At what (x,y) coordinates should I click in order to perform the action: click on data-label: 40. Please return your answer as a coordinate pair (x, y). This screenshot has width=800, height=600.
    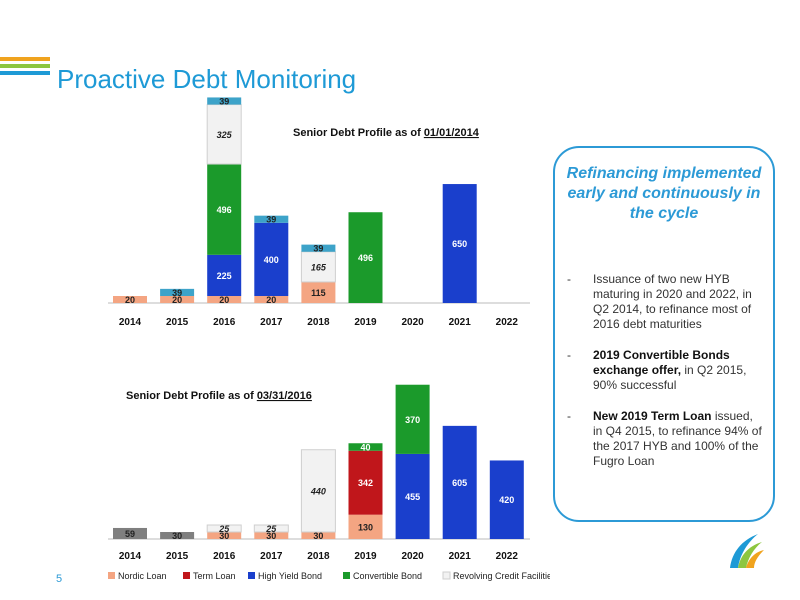
    Looking at the image, I should click on (365, 447).